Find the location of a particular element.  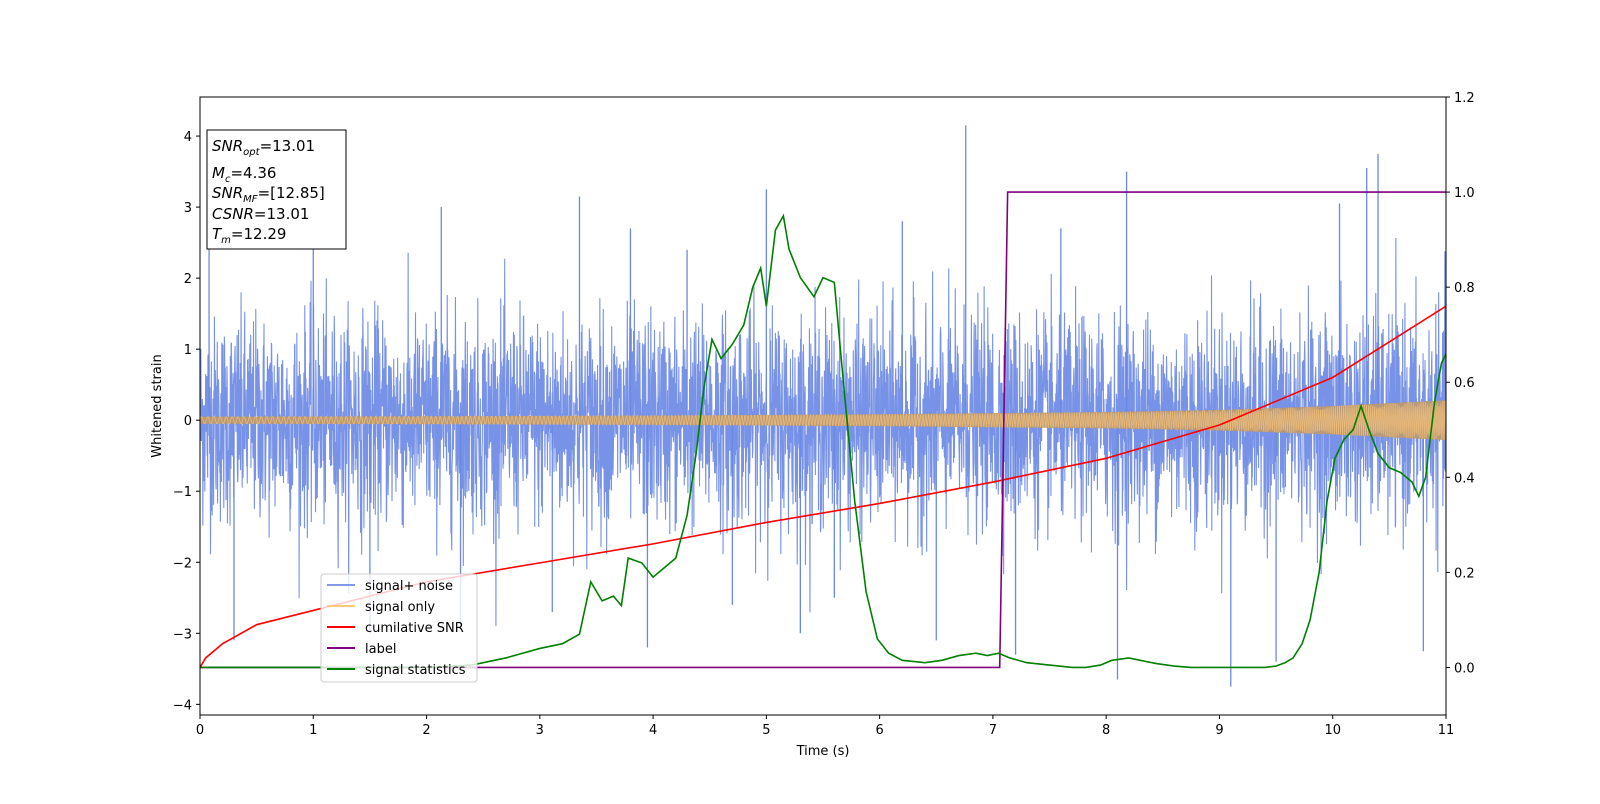

right-y-tick-label: 0.6 is located at coordinates (1464, 383).